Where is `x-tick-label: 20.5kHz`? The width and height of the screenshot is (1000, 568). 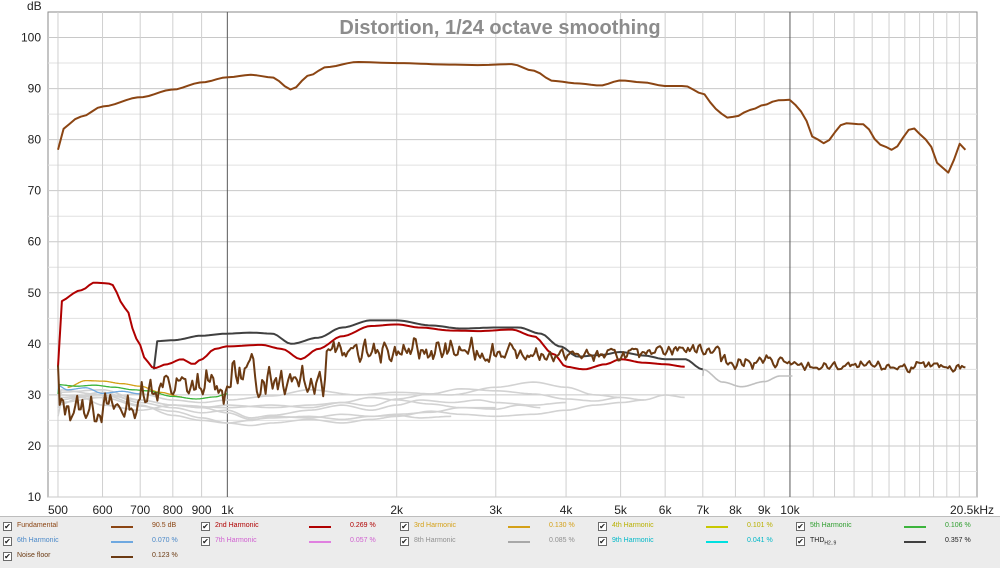
x-tick-label: 20.5kHz is located at coordinates (972, 509).